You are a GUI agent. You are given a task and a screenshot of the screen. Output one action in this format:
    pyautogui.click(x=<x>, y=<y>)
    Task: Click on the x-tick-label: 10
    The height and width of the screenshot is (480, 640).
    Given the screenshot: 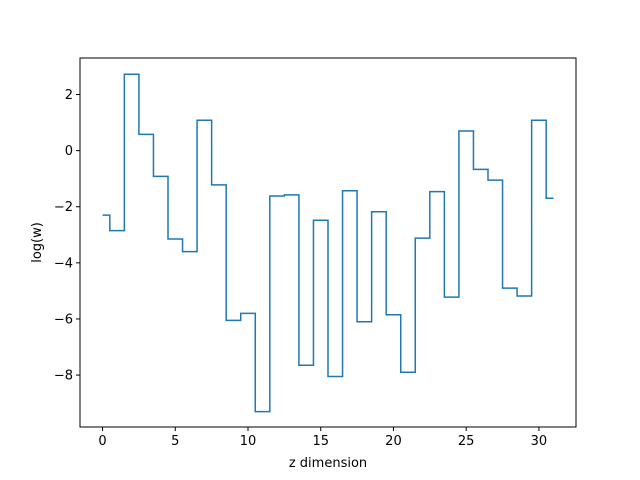 What is the action you would take?
    pyautogui.click(x=248, y=441)
    